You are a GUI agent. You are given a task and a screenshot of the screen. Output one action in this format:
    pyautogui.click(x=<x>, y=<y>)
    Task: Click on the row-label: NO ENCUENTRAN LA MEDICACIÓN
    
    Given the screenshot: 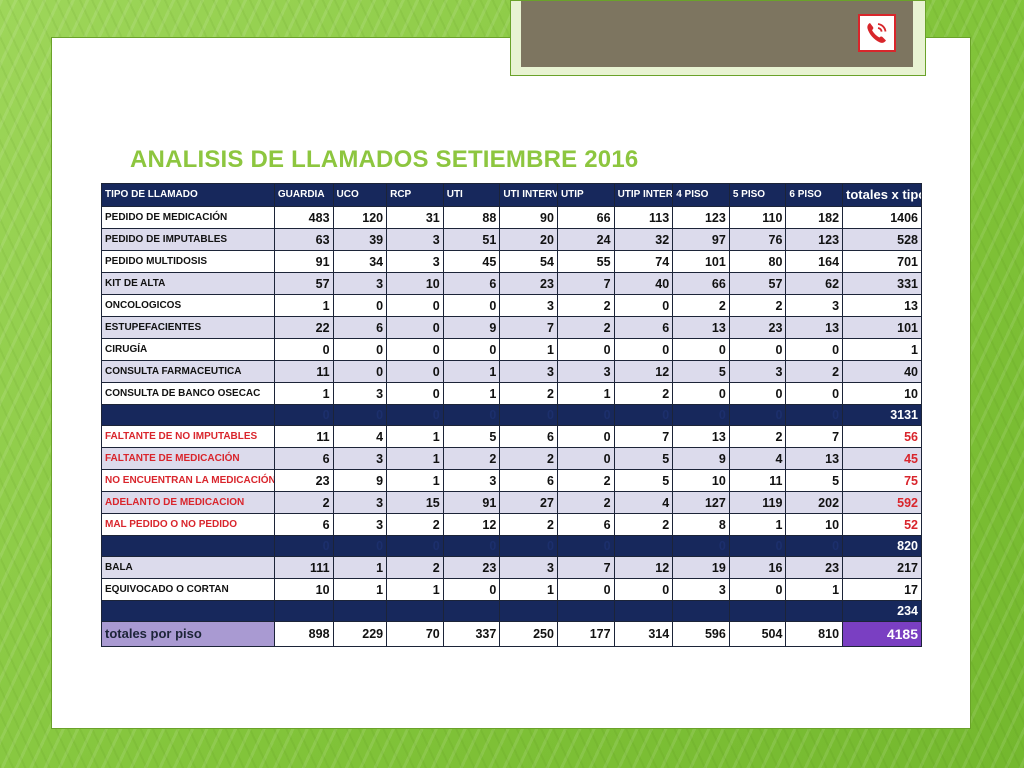 What is the action you would take?
    pyautogui.click(x=188, y=480)
    